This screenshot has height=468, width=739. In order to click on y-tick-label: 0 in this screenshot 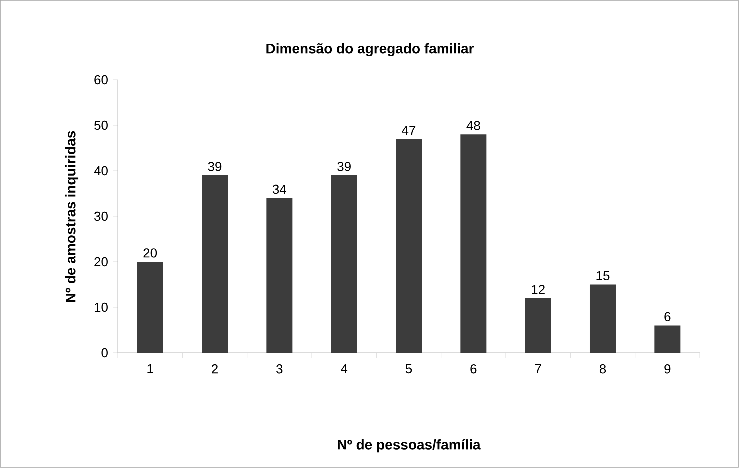, I will do `click(105, 353)`.